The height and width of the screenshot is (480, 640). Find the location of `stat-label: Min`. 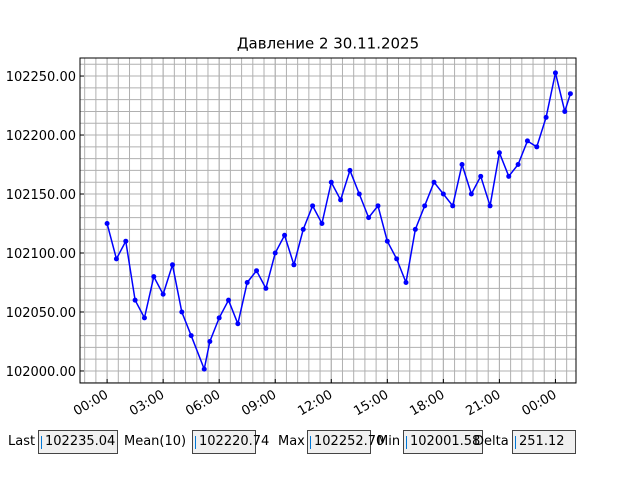

stat-label: Min is located at coordinates (389, 441).